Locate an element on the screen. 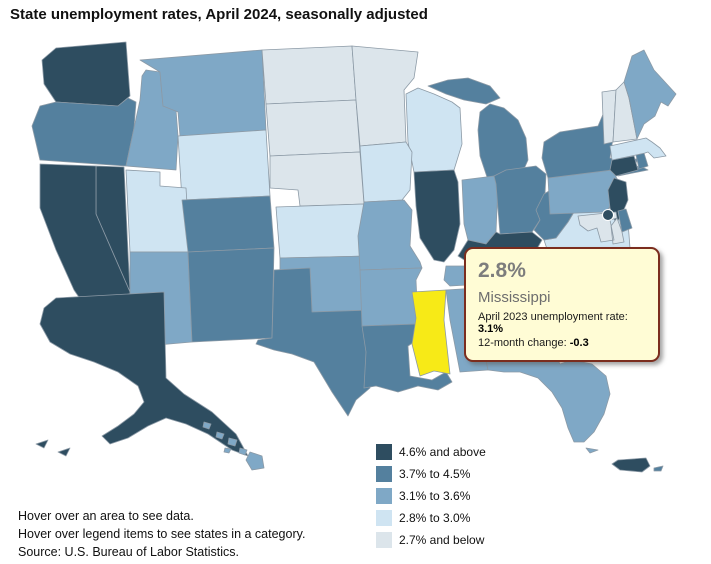  state-hawaii is located at coordinates (233, 446).